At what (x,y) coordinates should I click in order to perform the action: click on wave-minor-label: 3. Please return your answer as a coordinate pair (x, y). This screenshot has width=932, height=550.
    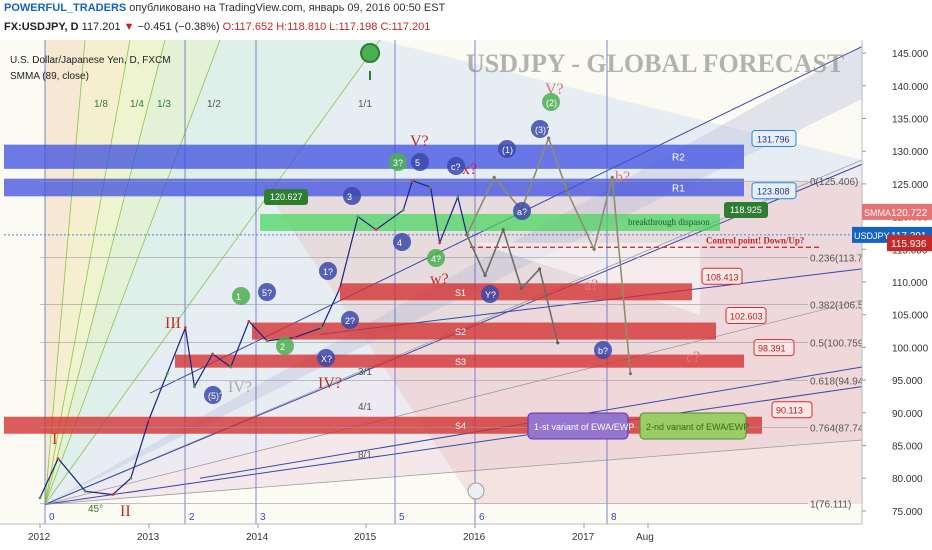
    Looking at the image, I should click on (349, 197).